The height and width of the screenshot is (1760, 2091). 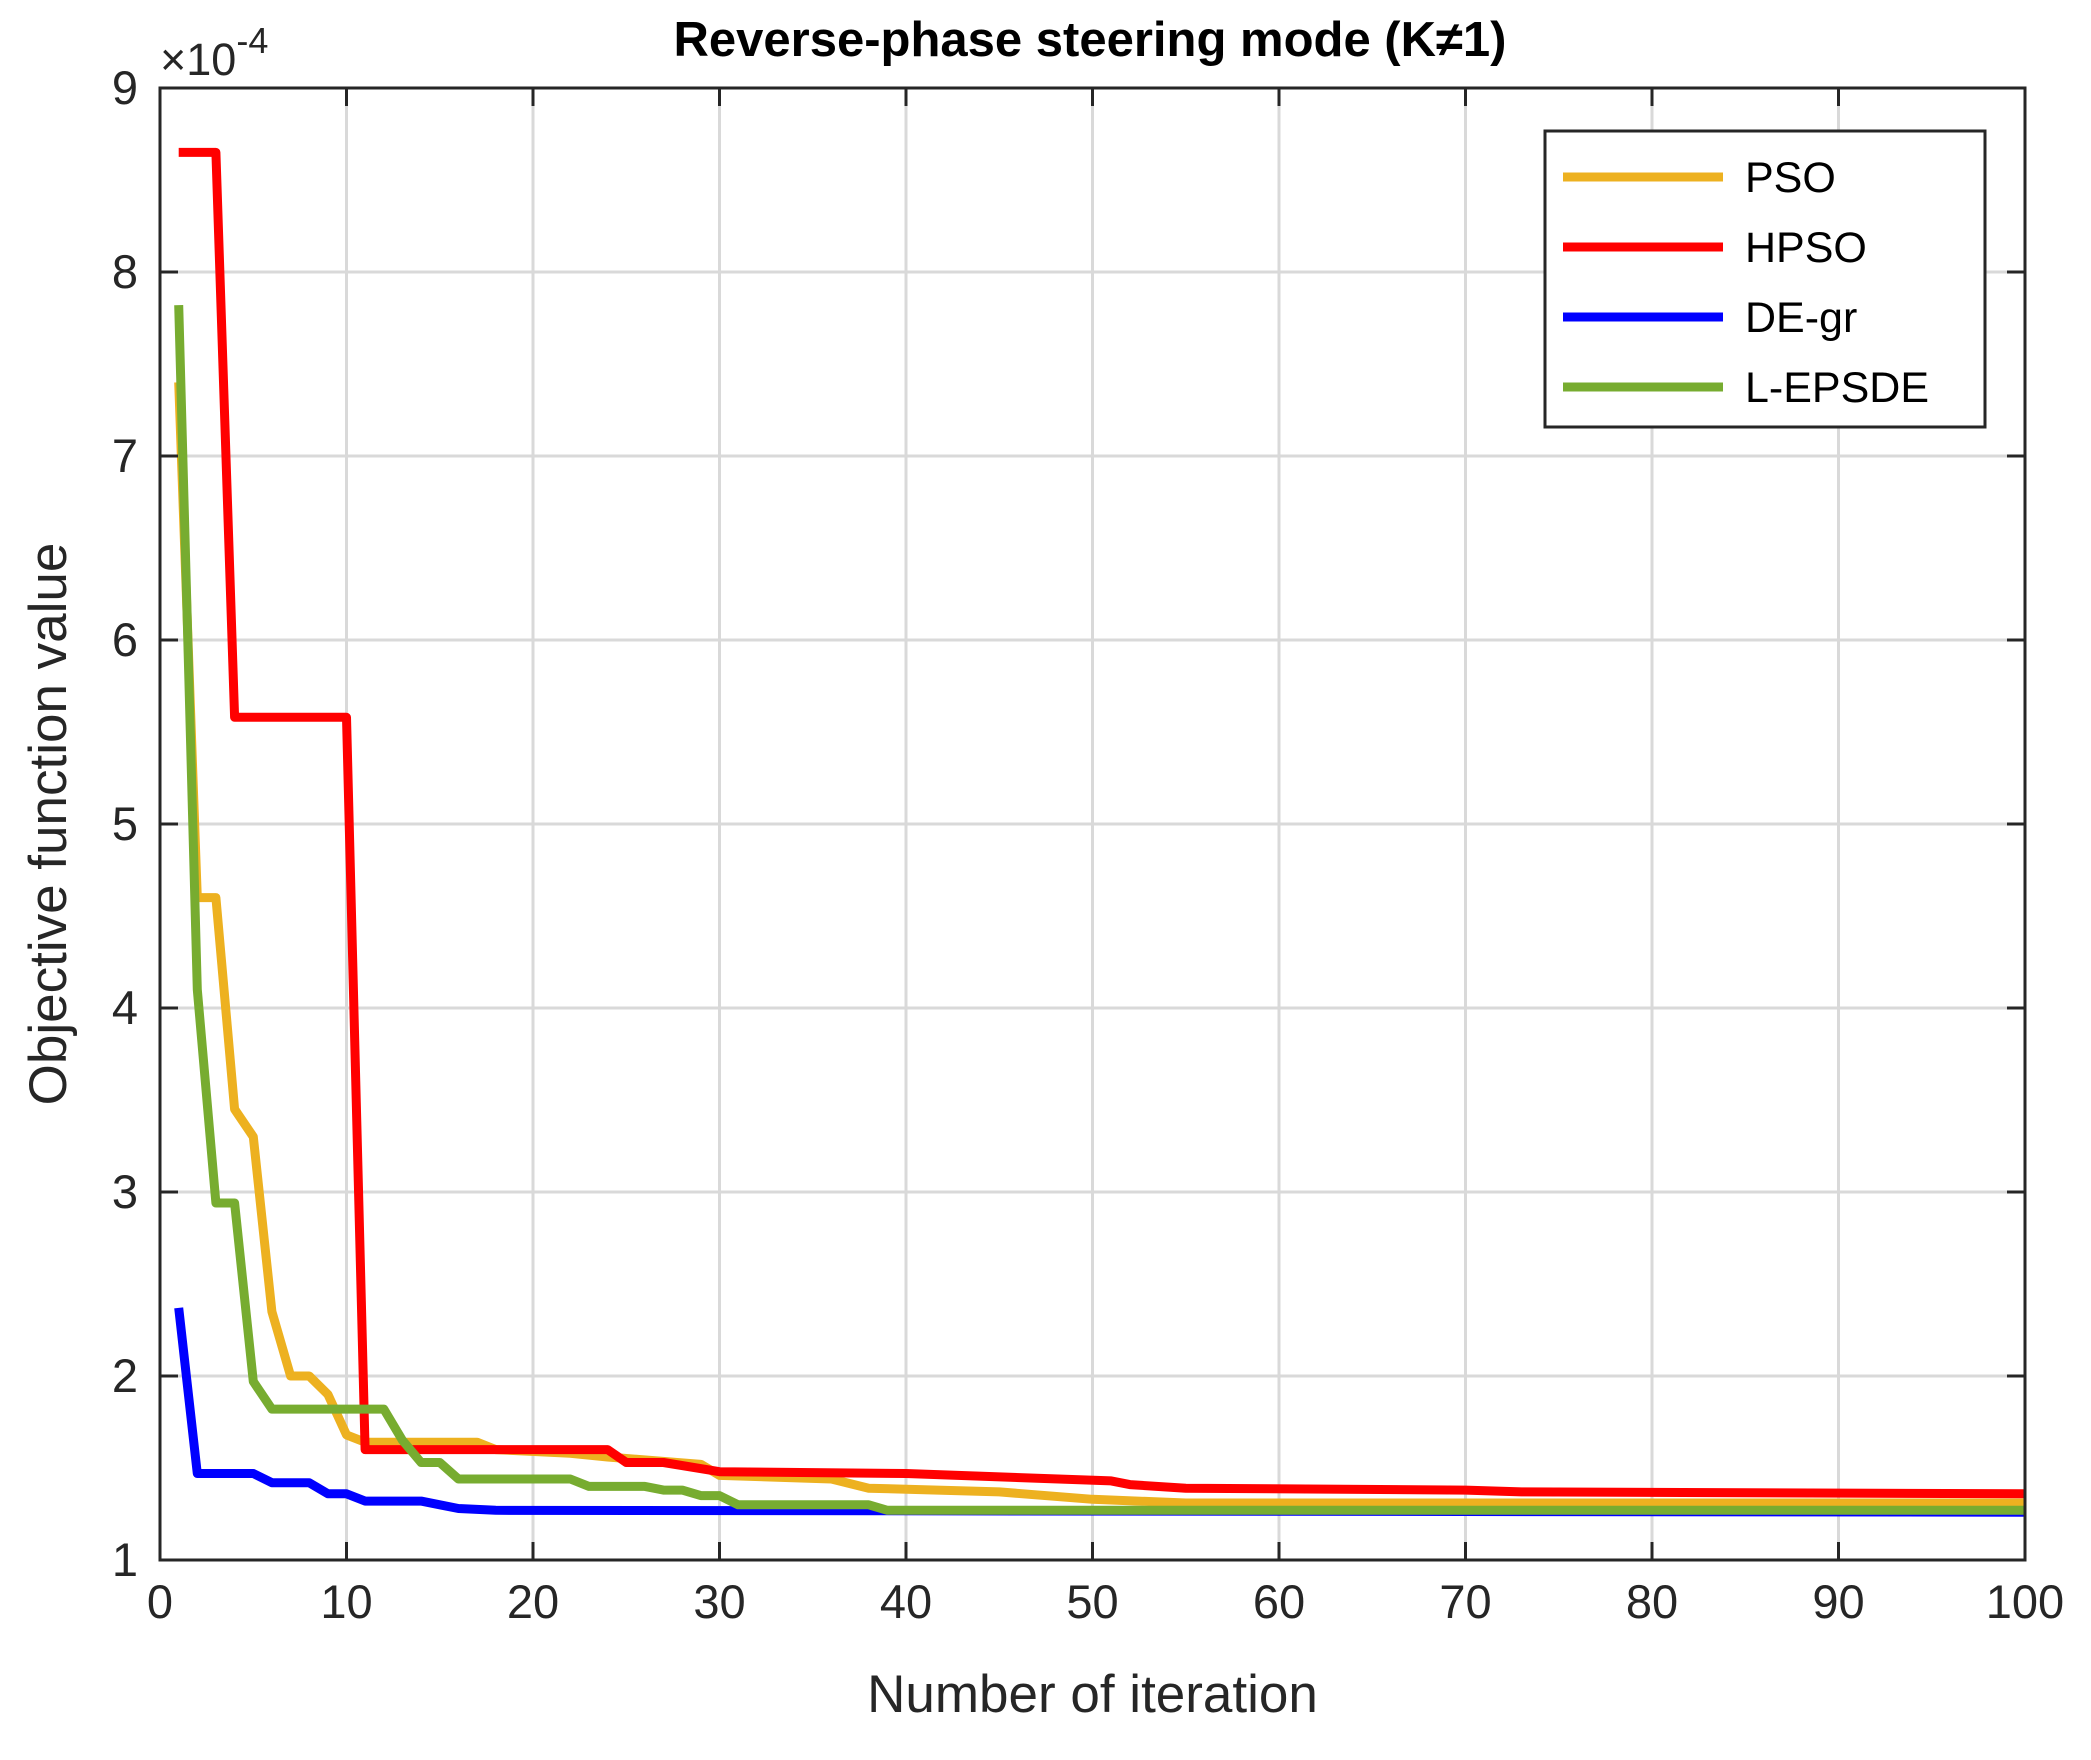 What do you see at coordinates (125, 1559) in the screenshot?
I see `y-tick-label: 1` at bounding box center [125, 1559].